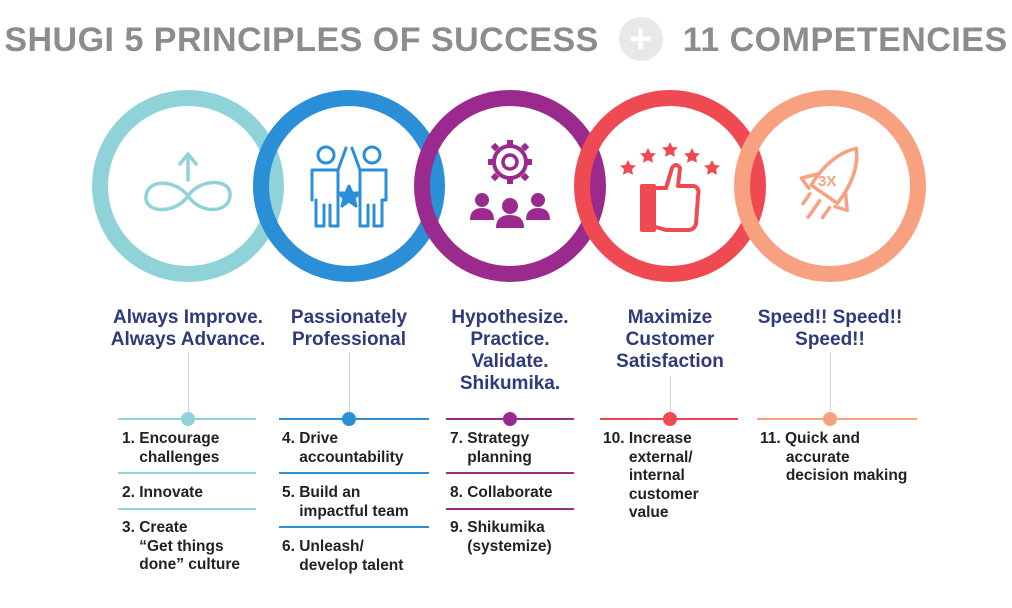  I want to click on competency-6: 6. Unleash/ develop talent, so click(343, 556).